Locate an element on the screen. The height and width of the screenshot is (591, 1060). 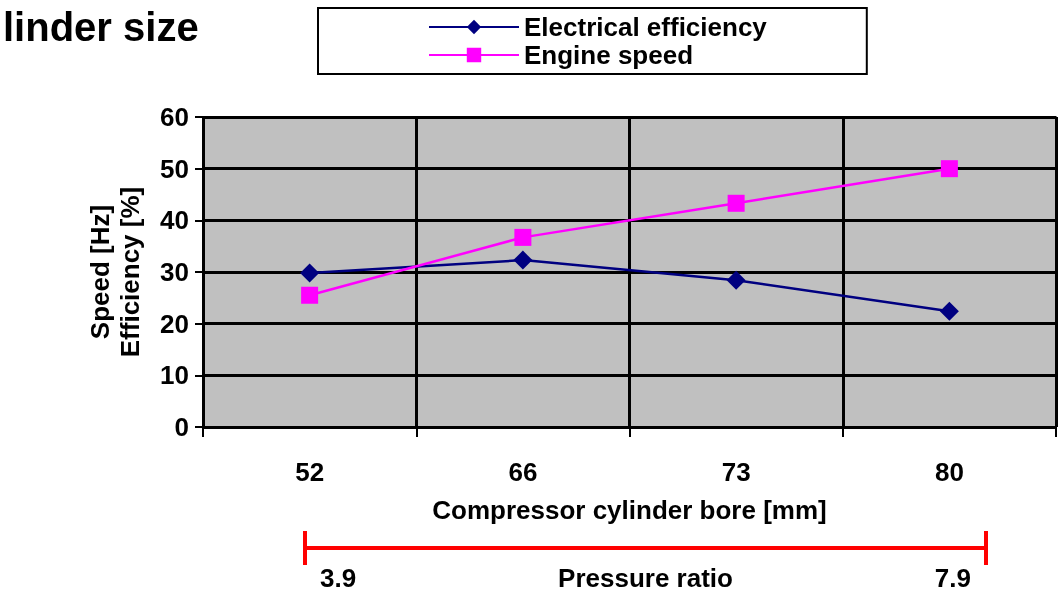
y-tick-label: 10 is located at coordinates (174, 375).